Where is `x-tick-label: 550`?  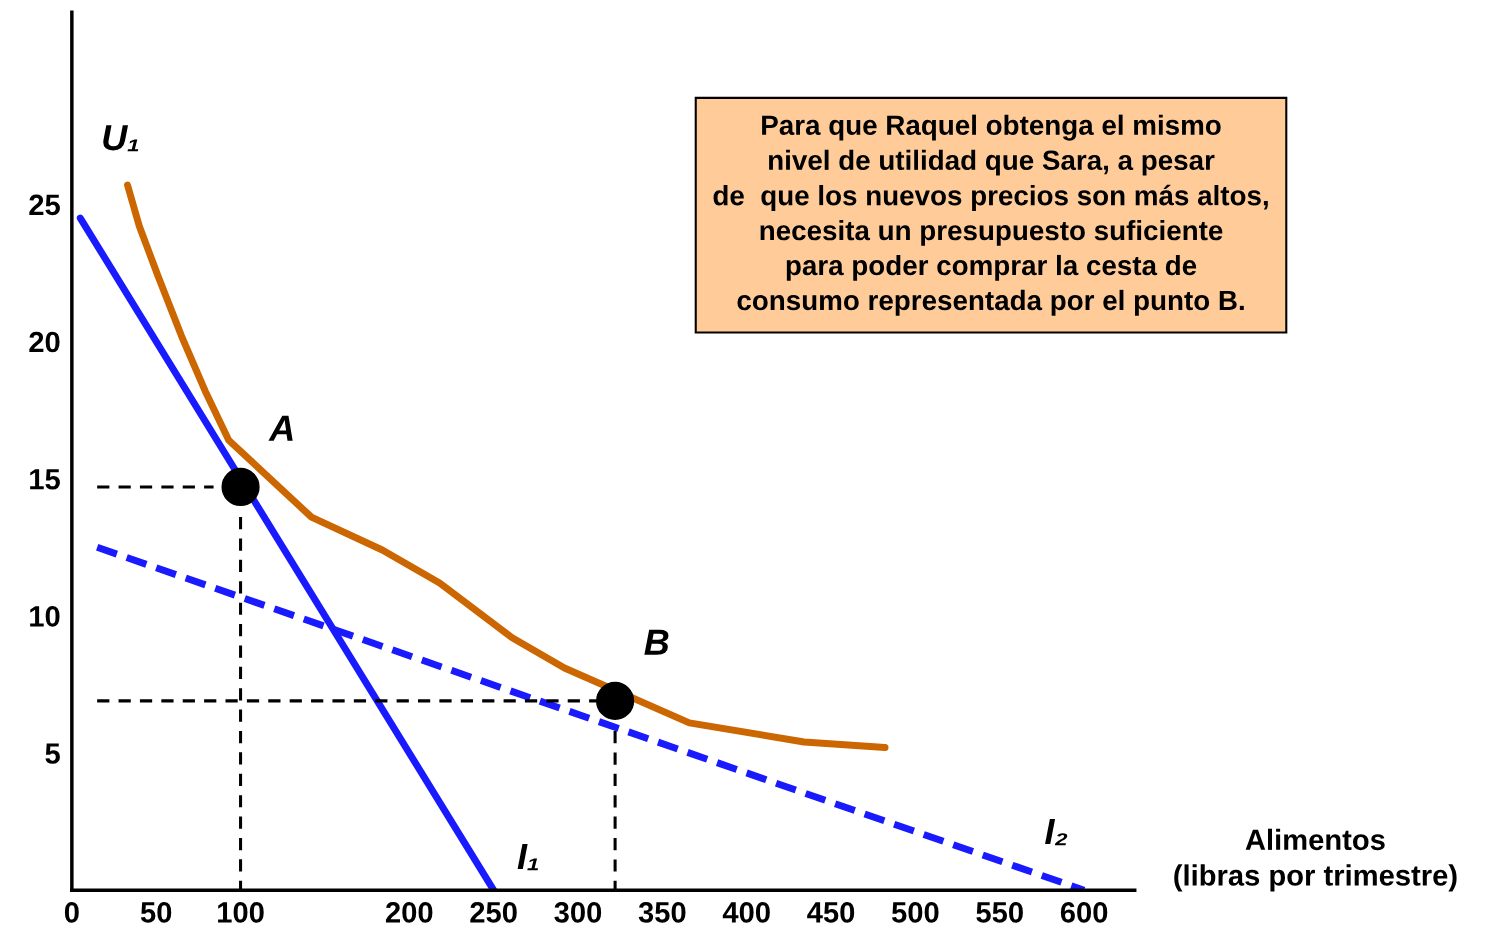 x-tick-label: 550 is located at coordinates (999, 912).